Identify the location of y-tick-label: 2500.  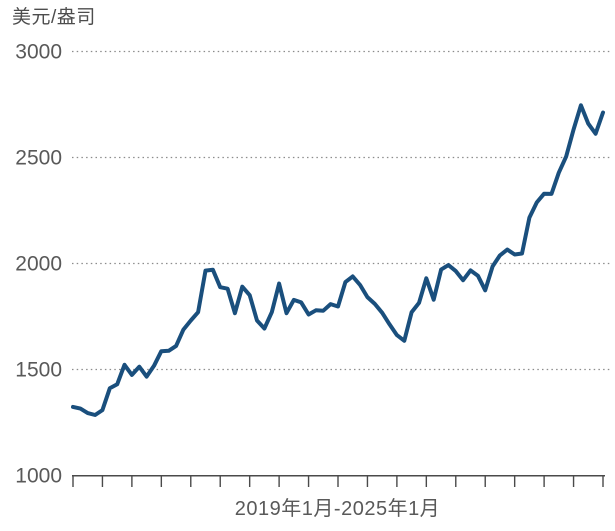
(38, 158).